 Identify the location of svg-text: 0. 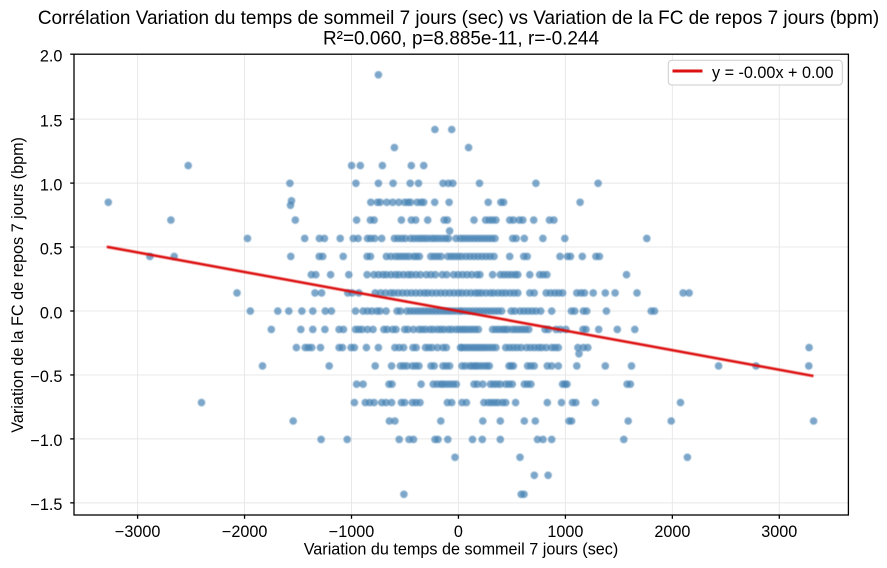
(458, 532).